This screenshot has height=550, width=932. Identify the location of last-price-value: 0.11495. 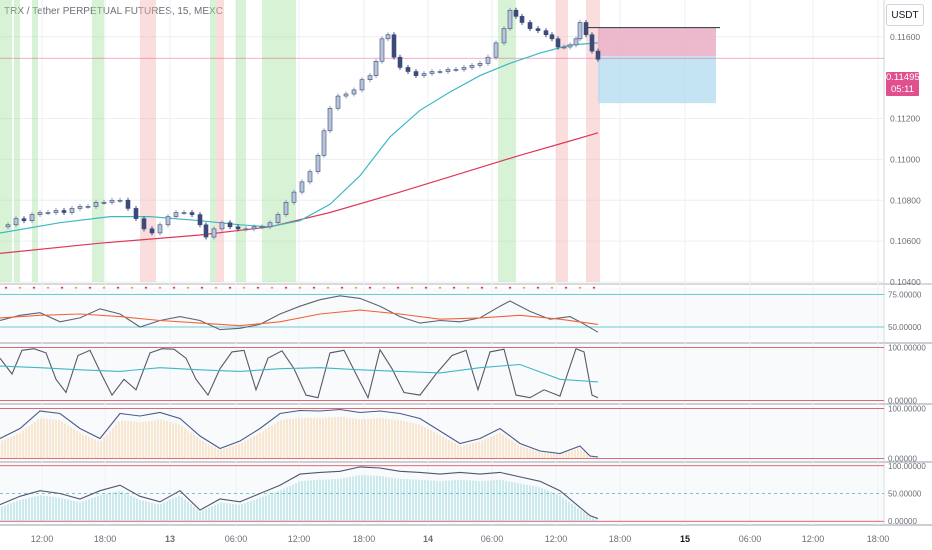
(903, 77).